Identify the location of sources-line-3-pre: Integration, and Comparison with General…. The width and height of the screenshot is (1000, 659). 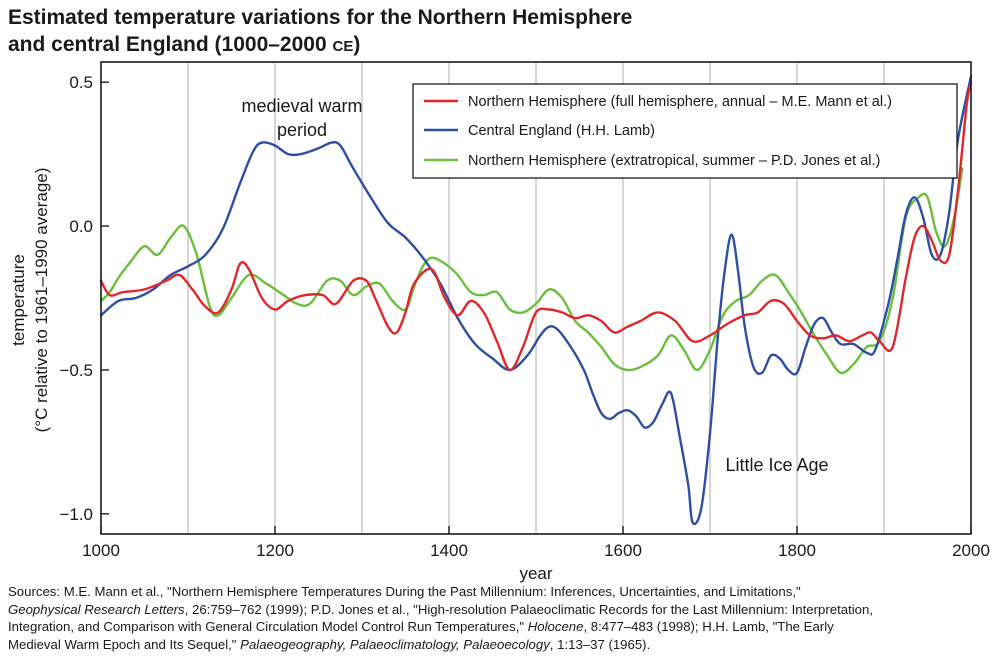
(268, 626).